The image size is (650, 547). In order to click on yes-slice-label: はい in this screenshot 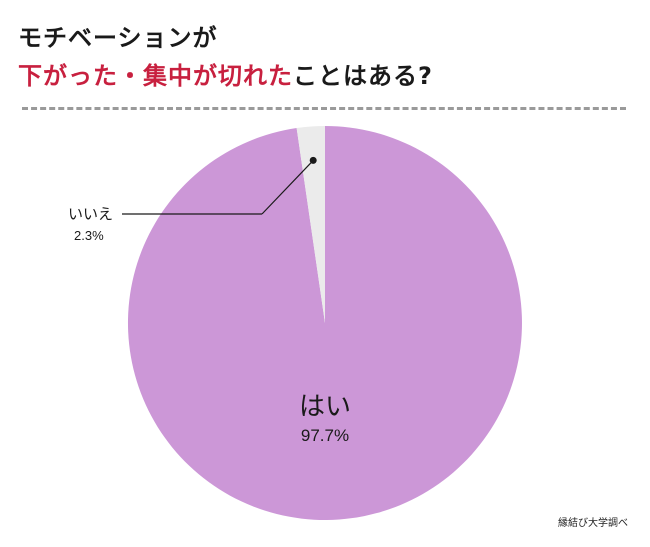, I will do `click(325, 407)`.